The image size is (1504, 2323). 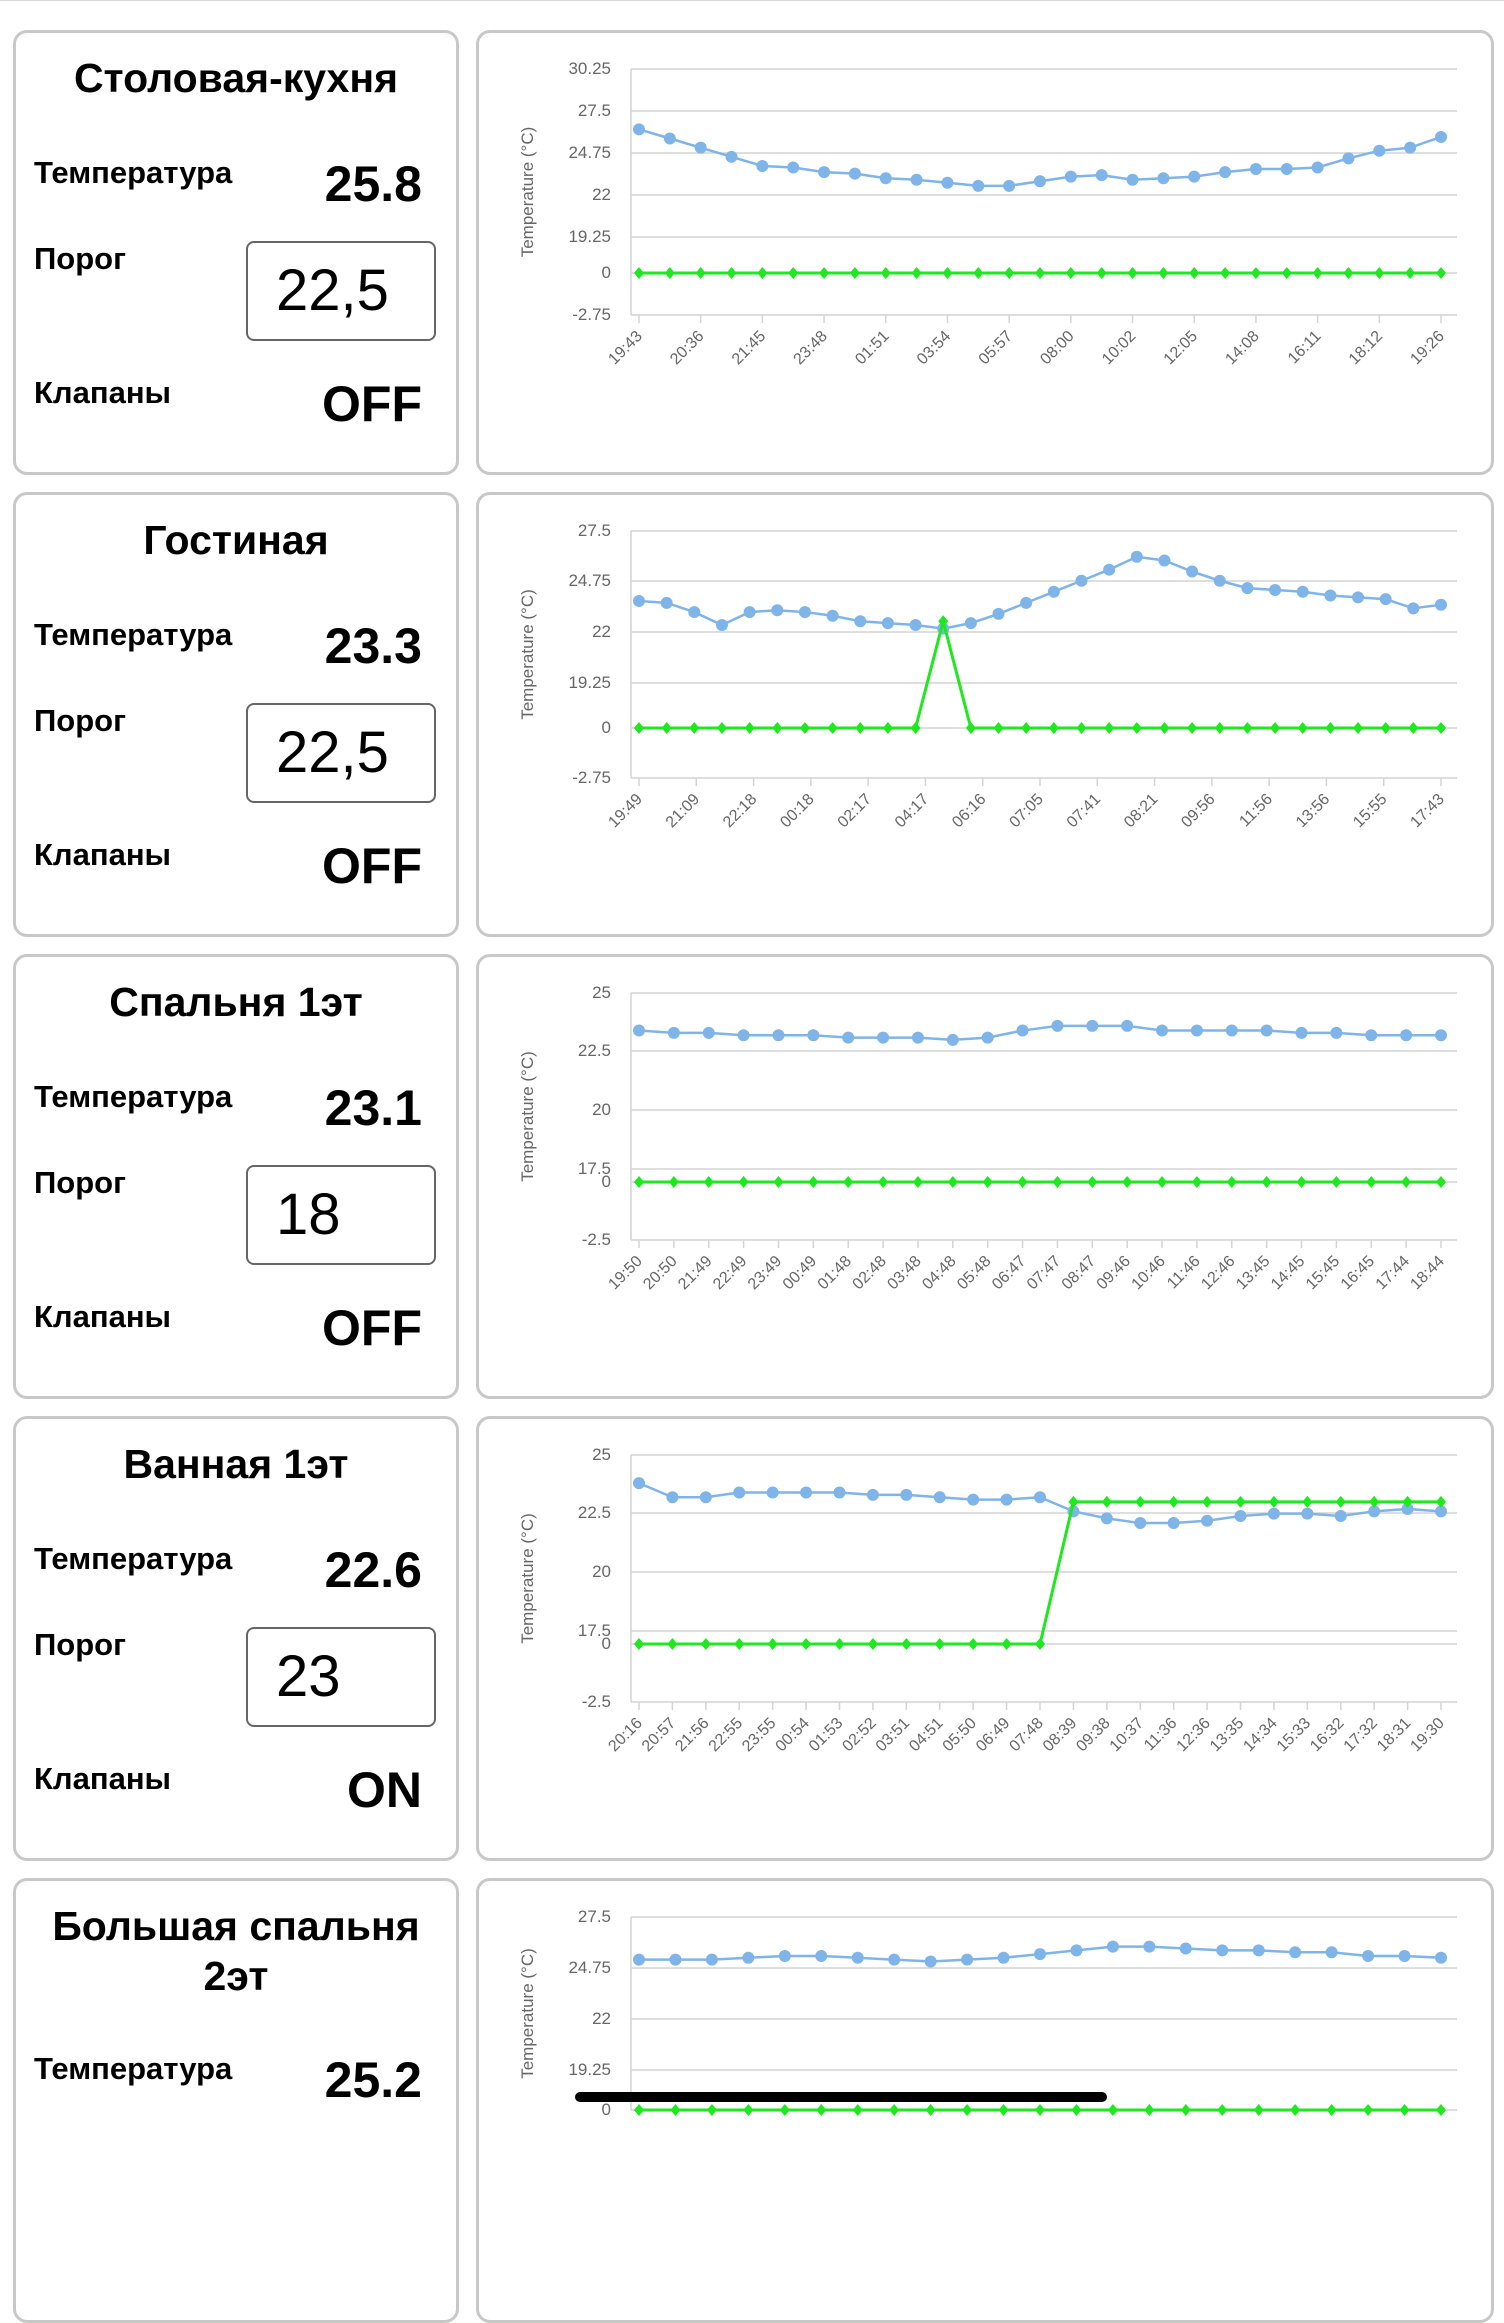 I want to click on y-tick-label: 22.5, so click(x=594, y=1050).